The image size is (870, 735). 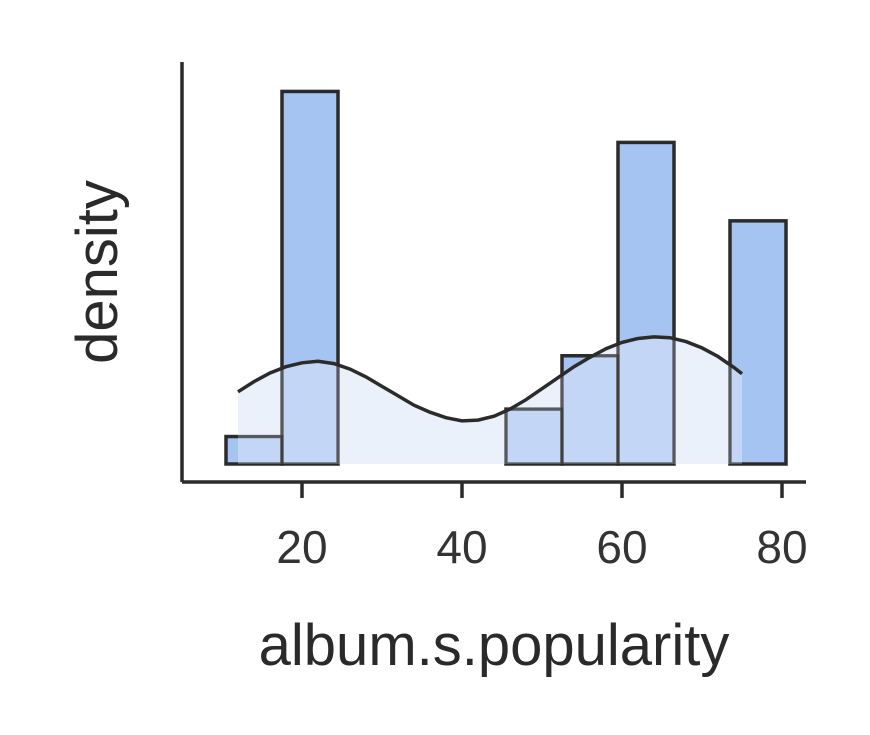 I want to click on x-ticks: 20 40 60 80, so click(x=542, y=527).